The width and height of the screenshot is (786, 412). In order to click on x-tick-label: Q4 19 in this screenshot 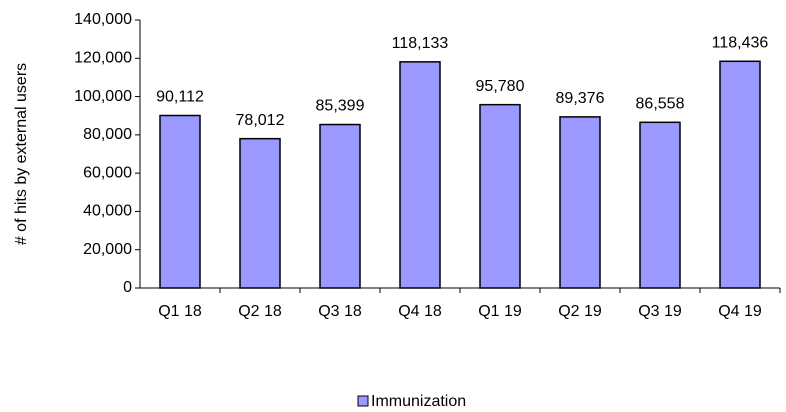, I will do `click(740, 311)`.